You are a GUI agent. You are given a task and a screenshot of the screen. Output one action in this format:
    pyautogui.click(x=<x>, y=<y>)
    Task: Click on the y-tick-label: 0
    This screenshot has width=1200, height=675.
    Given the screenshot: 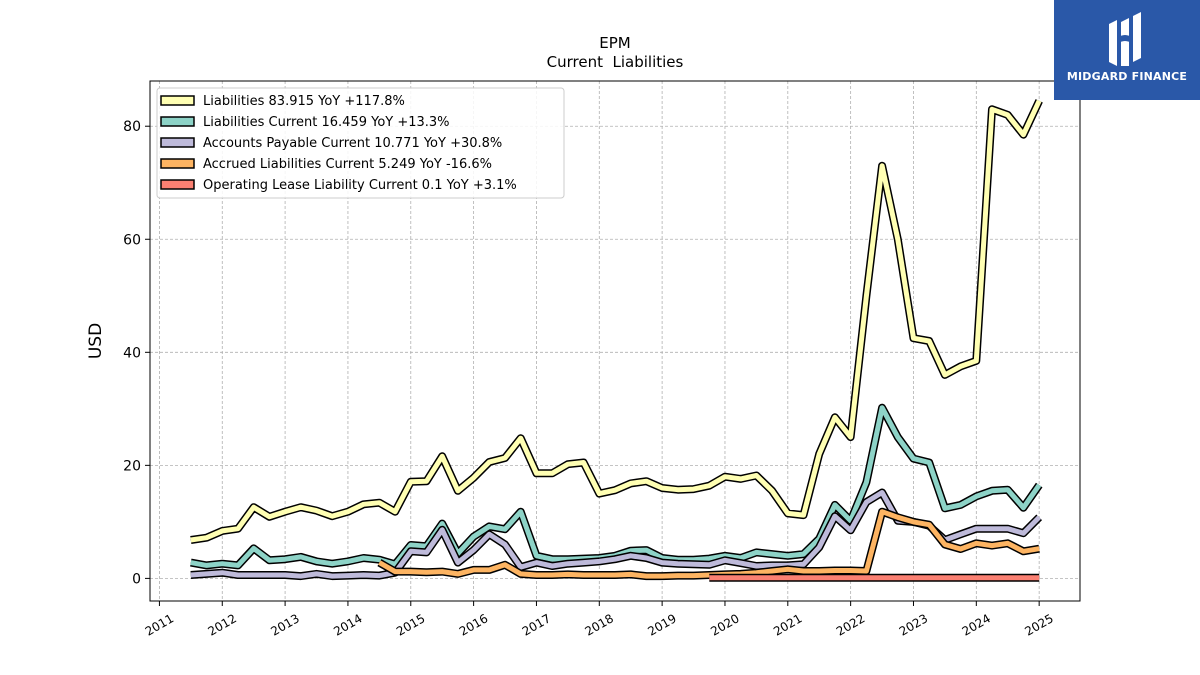 What is the action you would take?
    pyautogui.click(x=136, y=579)
    